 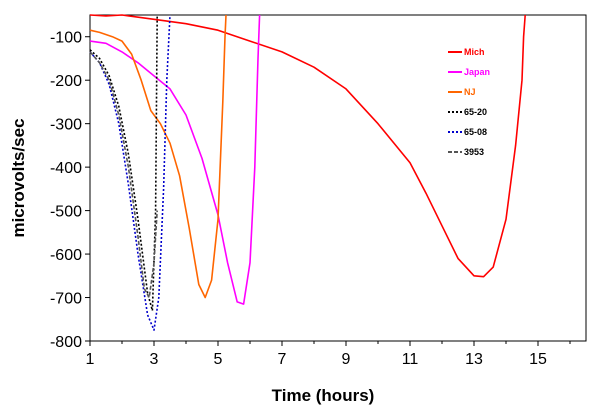 I want to click on x-tick-label: 13, so click(x=474, y=359).